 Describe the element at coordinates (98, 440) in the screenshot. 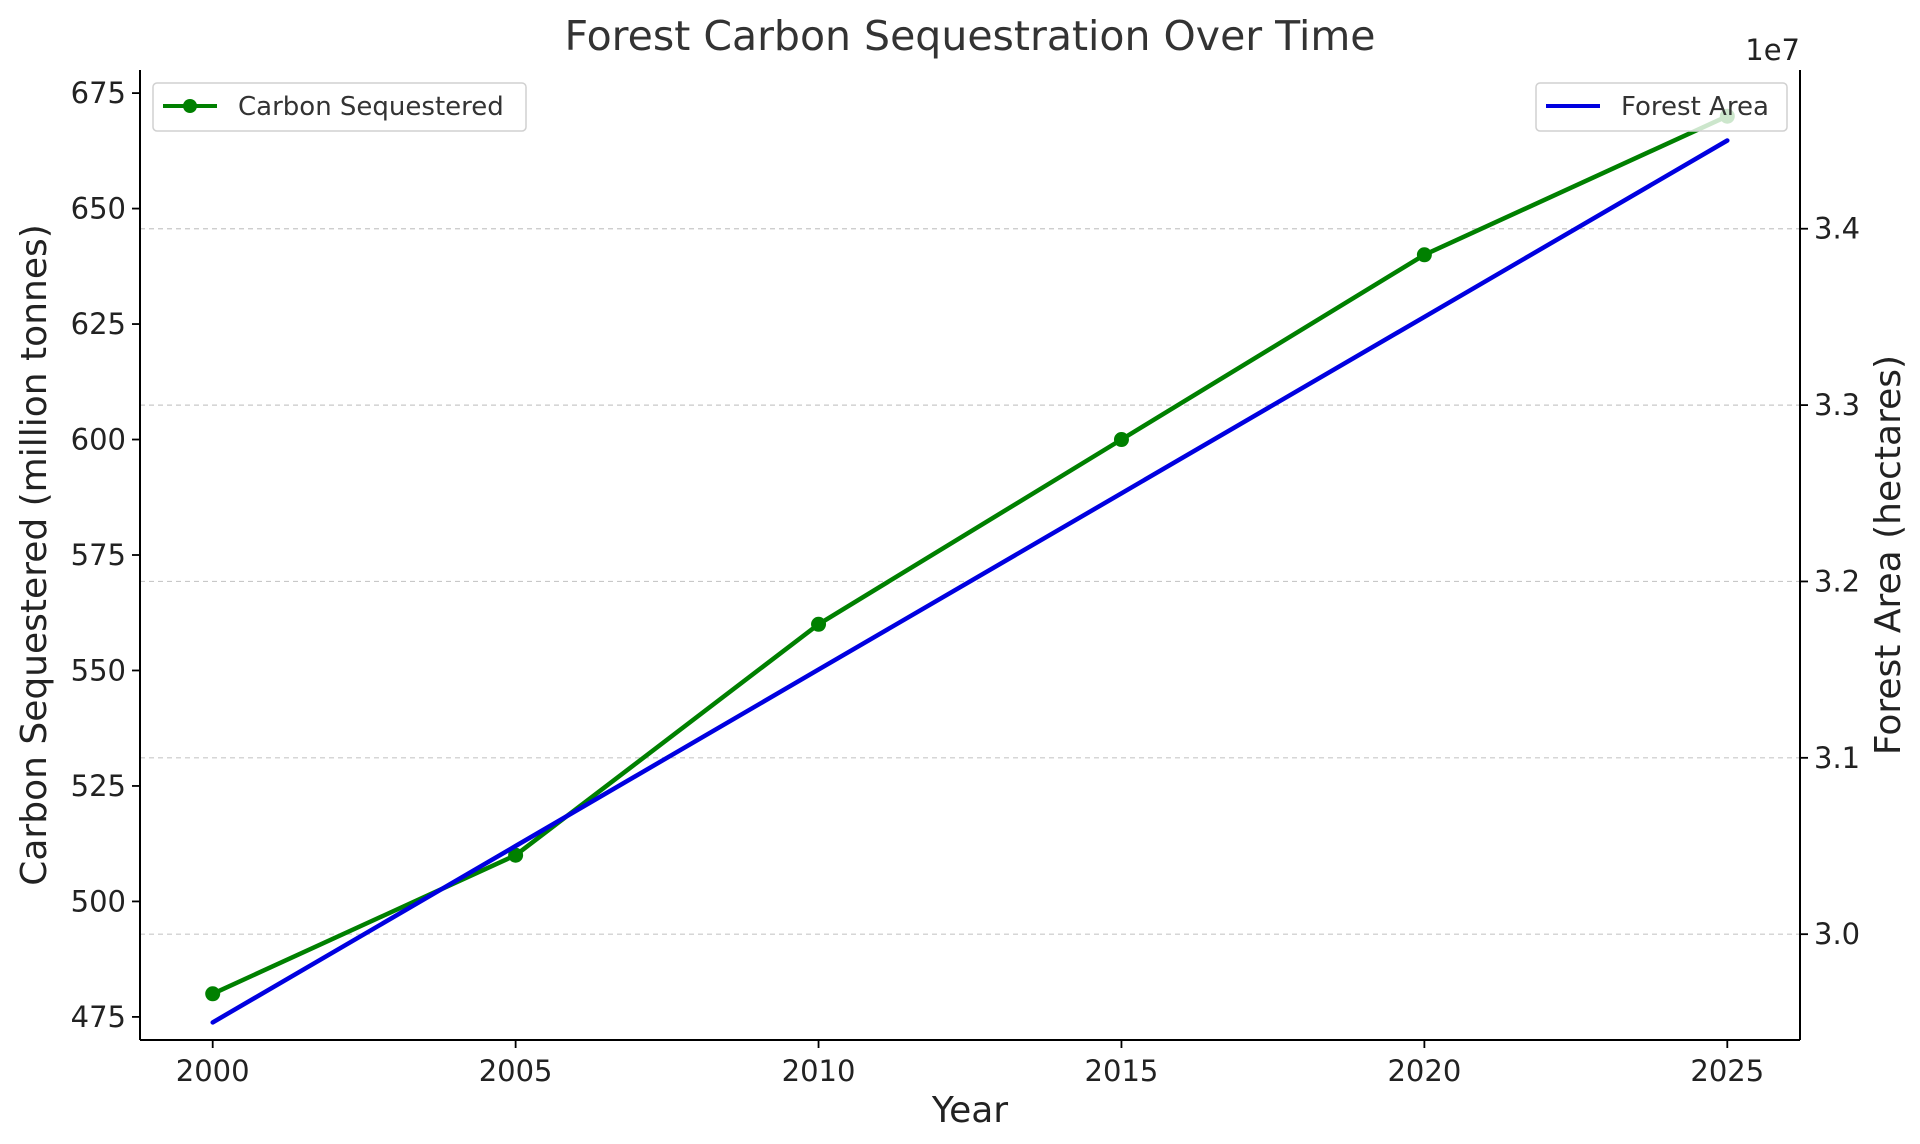

I see `y-left-tick-label-5: 600` at that location.